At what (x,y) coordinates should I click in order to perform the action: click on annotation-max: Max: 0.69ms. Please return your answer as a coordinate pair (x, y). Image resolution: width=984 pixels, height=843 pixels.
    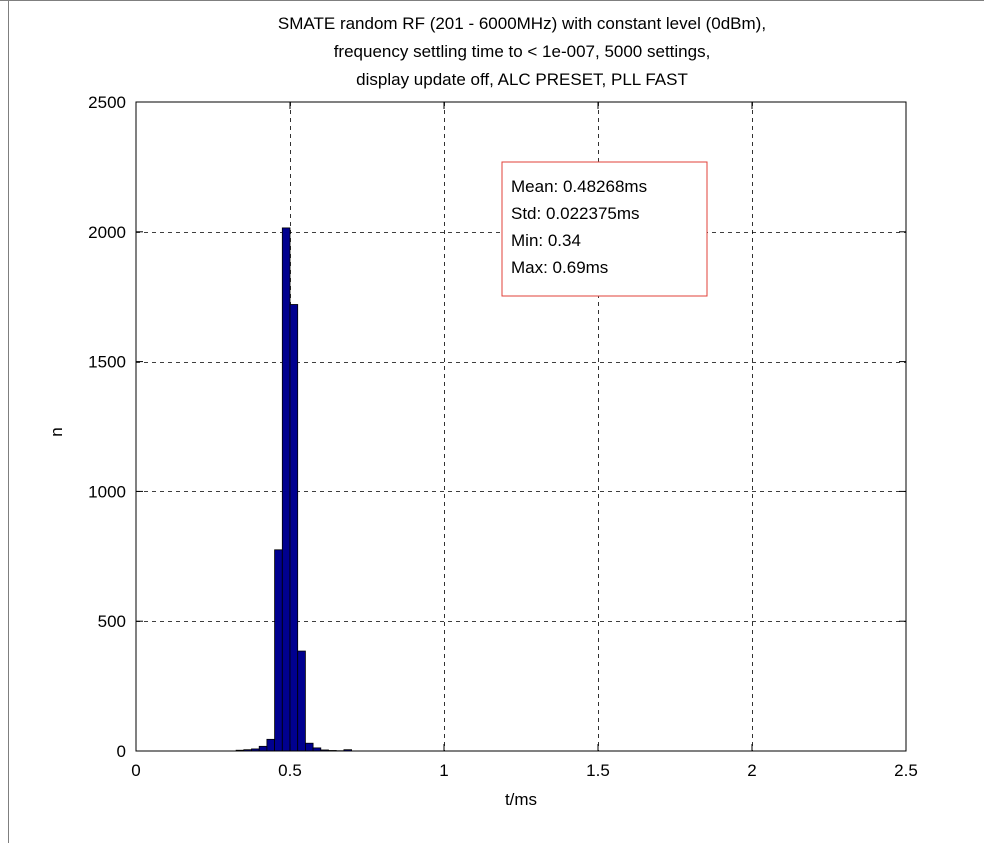
    Looking at the image, I should click on (559, 267).